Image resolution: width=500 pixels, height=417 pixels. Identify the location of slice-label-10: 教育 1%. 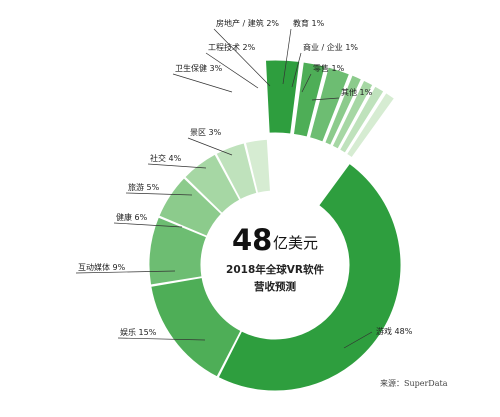
(309, 23).